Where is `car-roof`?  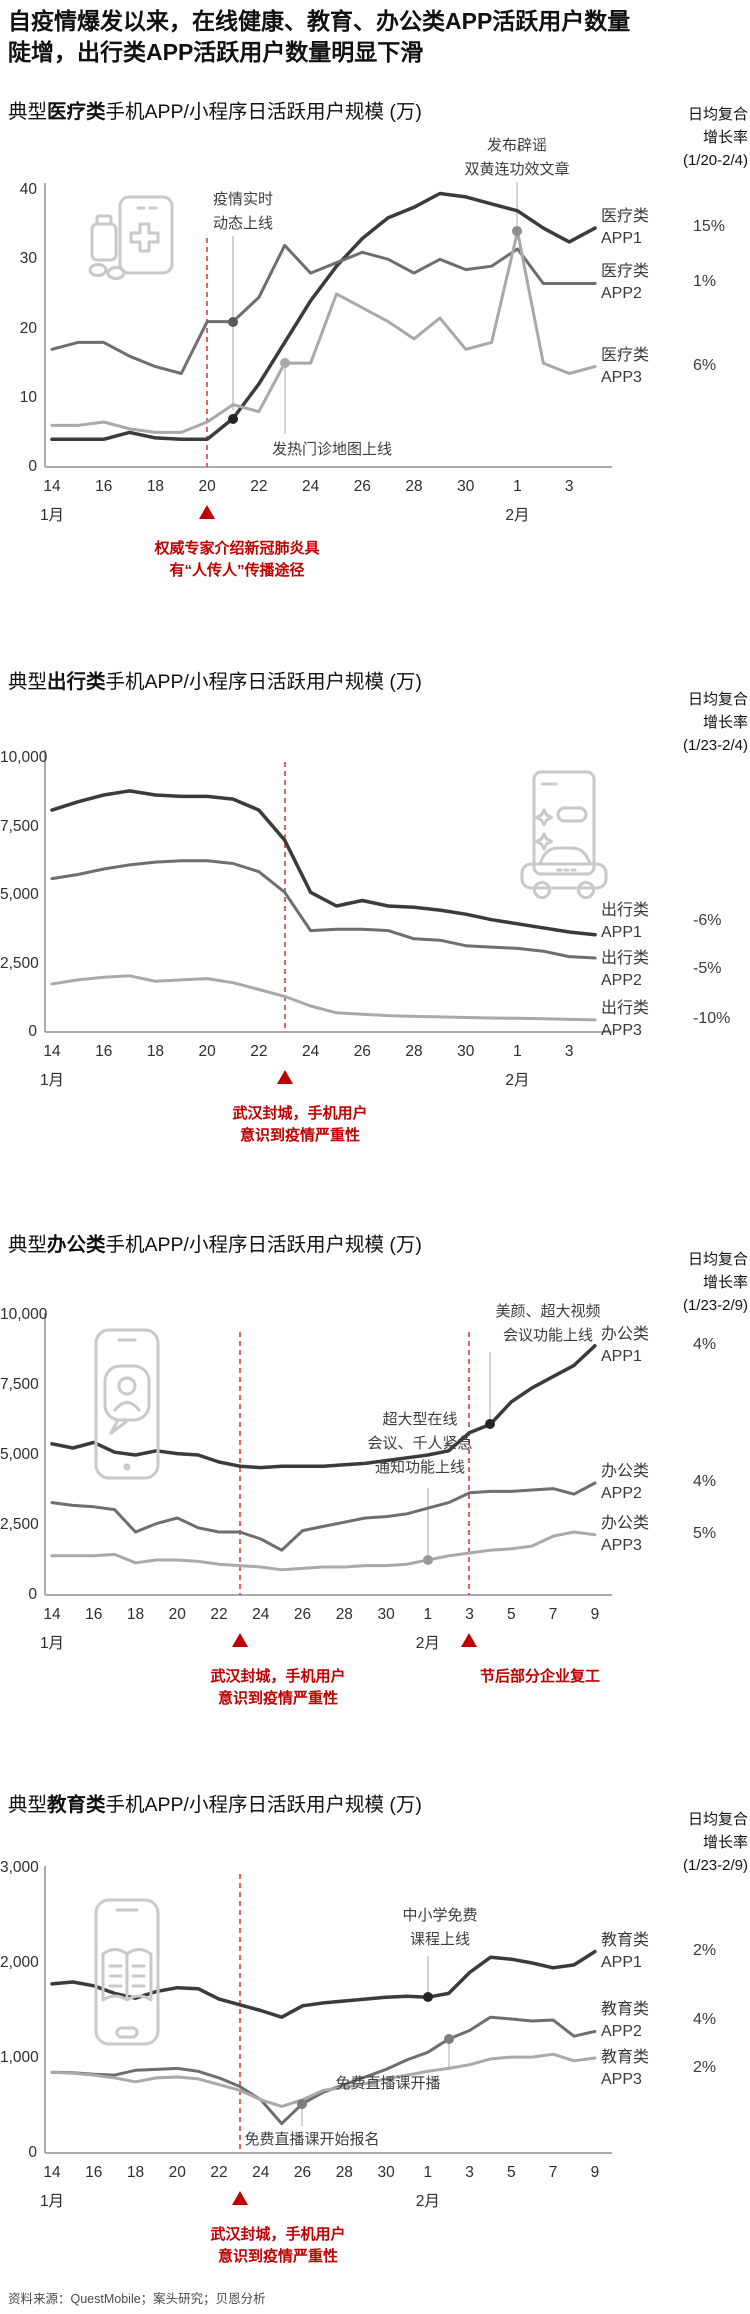
car-roof is located at coordinates (565, 856).